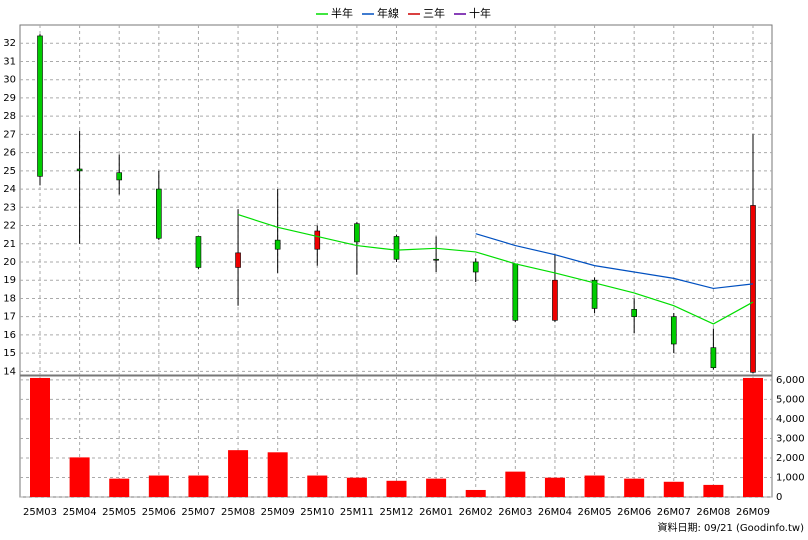 This screenshot has width=808, height=540. Describe the element at coordinates (198, 512) in the screenshot. I see `x-tick-label: 25M07` at that location.